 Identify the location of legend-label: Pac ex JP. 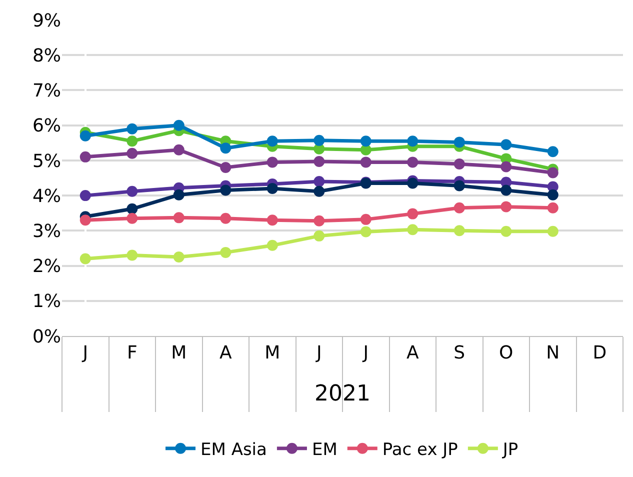
(420, 450).